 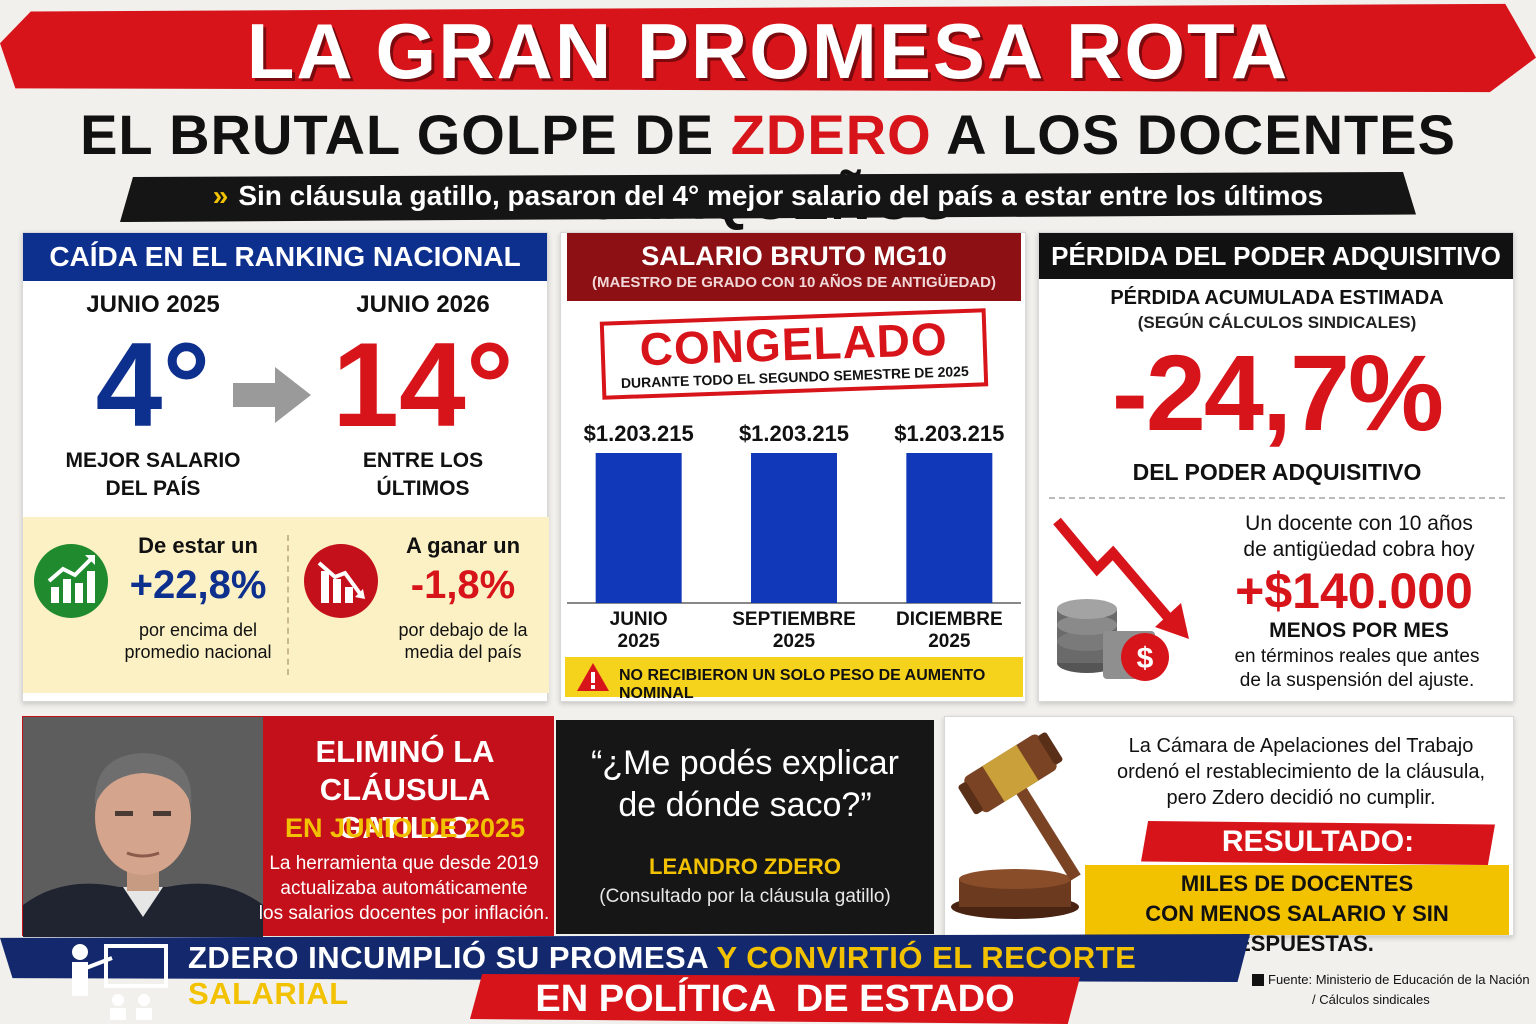 I want to click on purchasing-sub1: PÉRDIDA ACUMULADA ESTIMADA, so click(x=1277, y=298).